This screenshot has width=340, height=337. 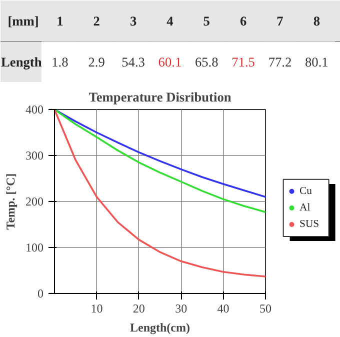 I want to click on data-label: 77.2, so click(x=280, y=62).